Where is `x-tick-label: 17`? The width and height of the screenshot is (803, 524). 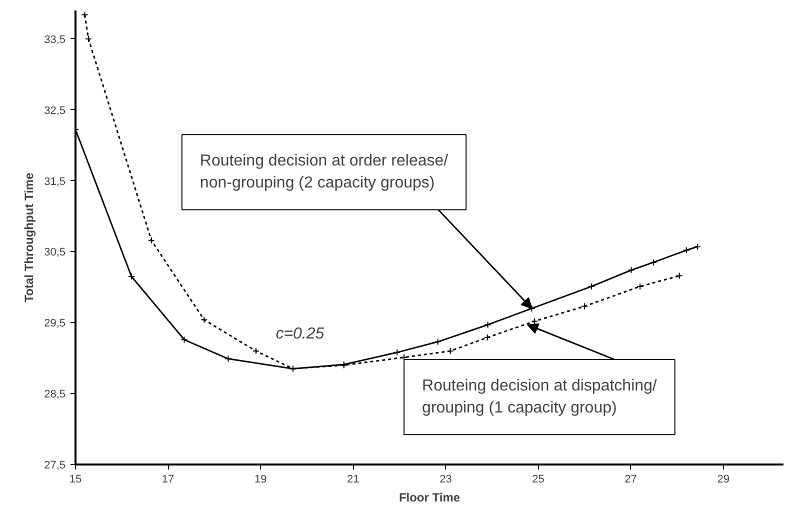 x-tick-label: 17 is located at coordinates (168, 480).